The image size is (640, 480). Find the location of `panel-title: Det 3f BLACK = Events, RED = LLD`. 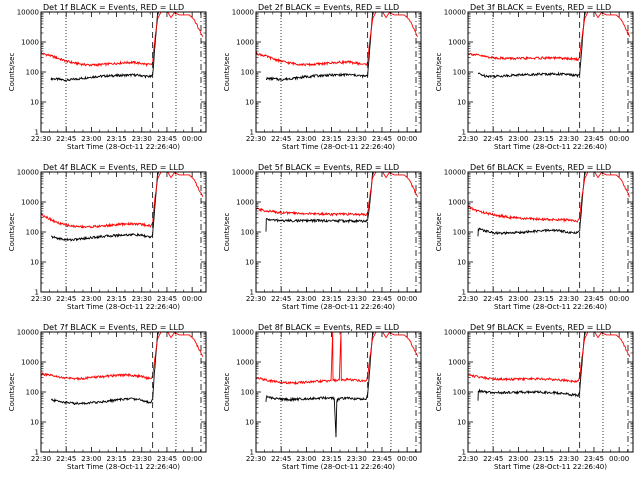

panel-title: Det 3f BLACK = Events, RED = LLD is located at coordinates (540, 7).